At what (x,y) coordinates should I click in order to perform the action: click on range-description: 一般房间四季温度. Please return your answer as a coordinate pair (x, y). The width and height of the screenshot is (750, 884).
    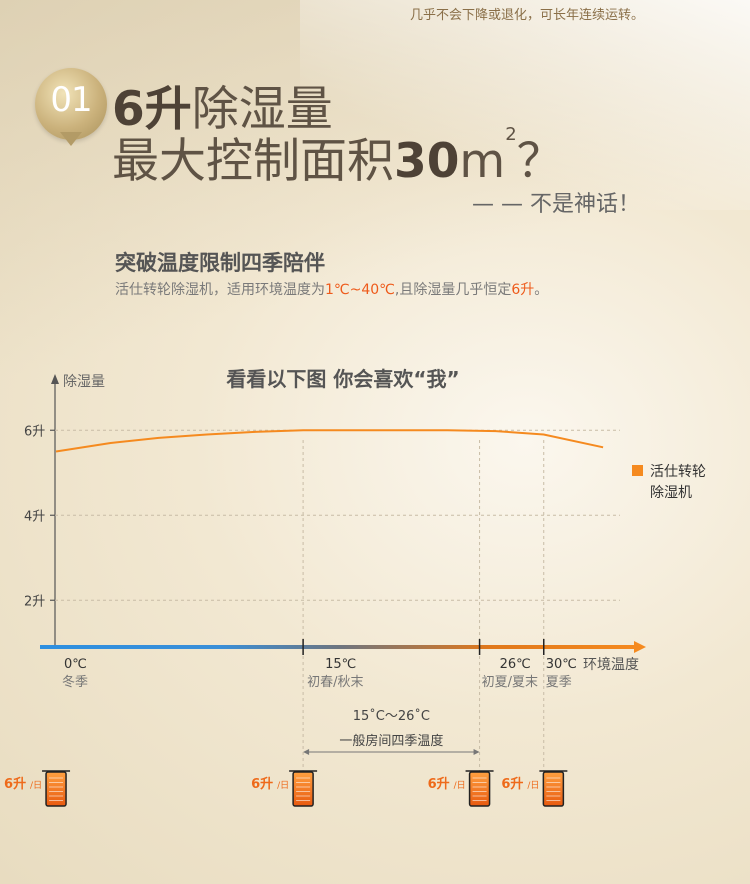
    Looking at the image, I should click on (391, 741).